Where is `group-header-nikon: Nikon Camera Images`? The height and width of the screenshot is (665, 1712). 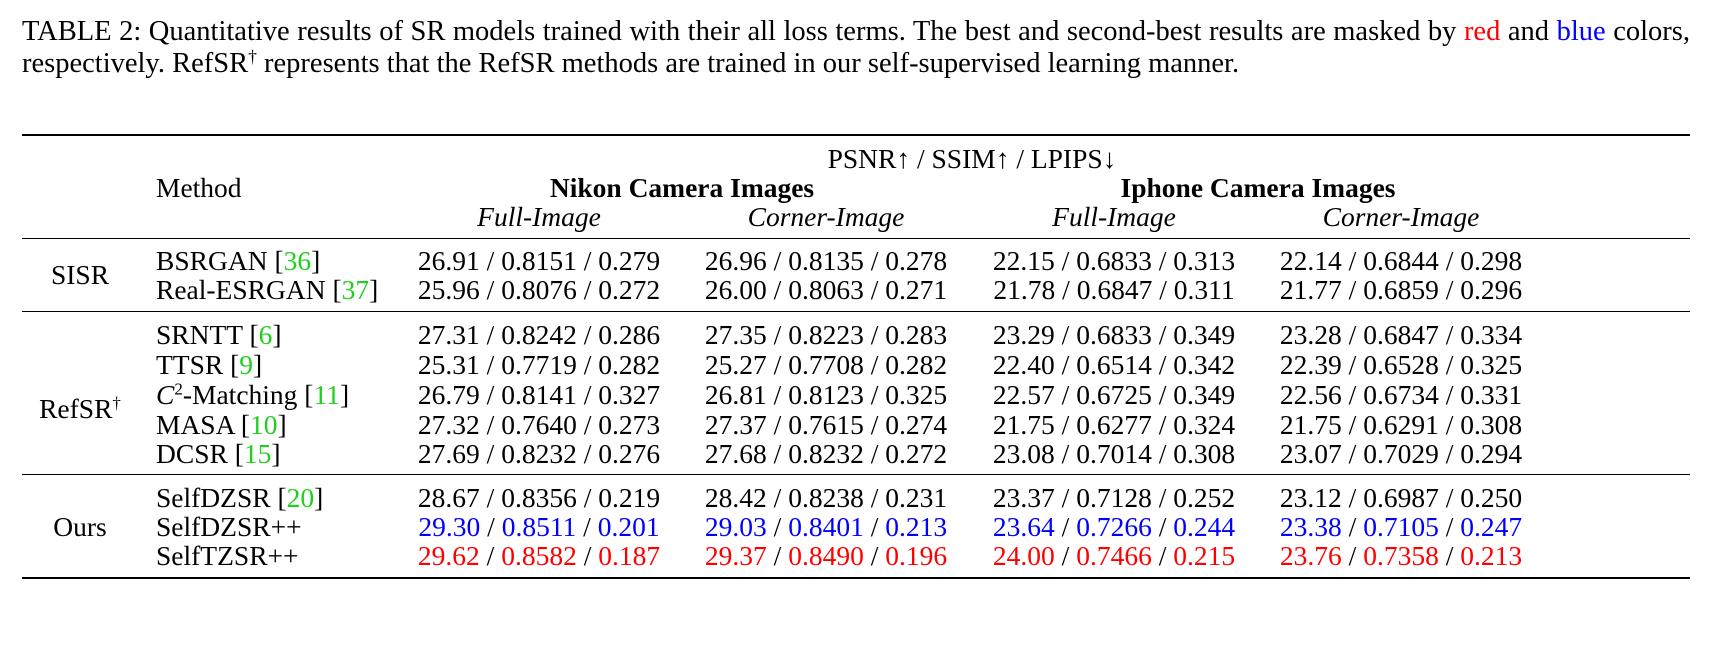 group-header-nikon: Nikon Camera Images is located at coordinates (682, 187).